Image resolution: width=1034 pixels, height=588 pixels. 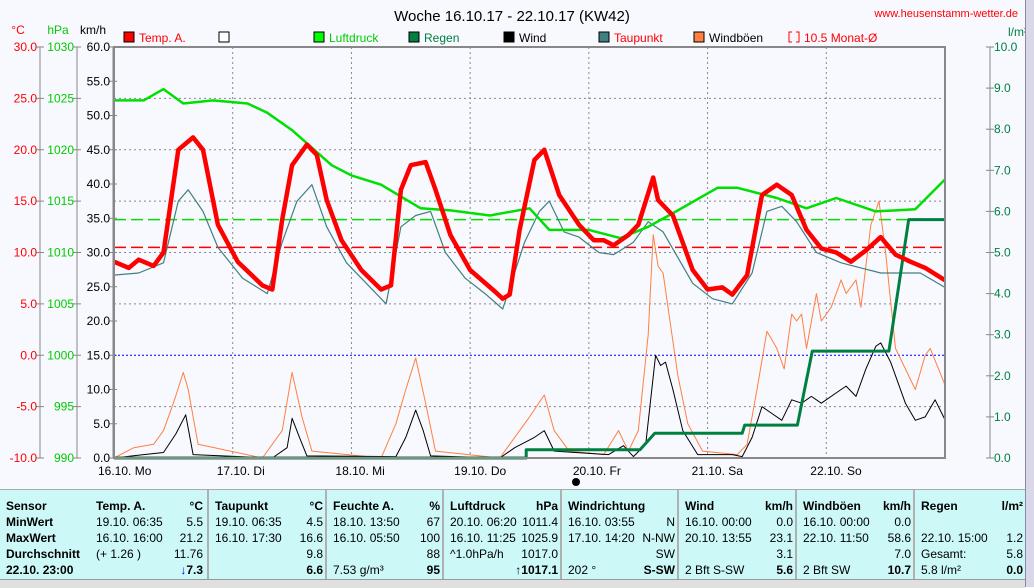 What do you see at coordinates (954, 538) in the screenshot?
I see `max-label: 22.10. 15:00` at bounding box center [954, 538].